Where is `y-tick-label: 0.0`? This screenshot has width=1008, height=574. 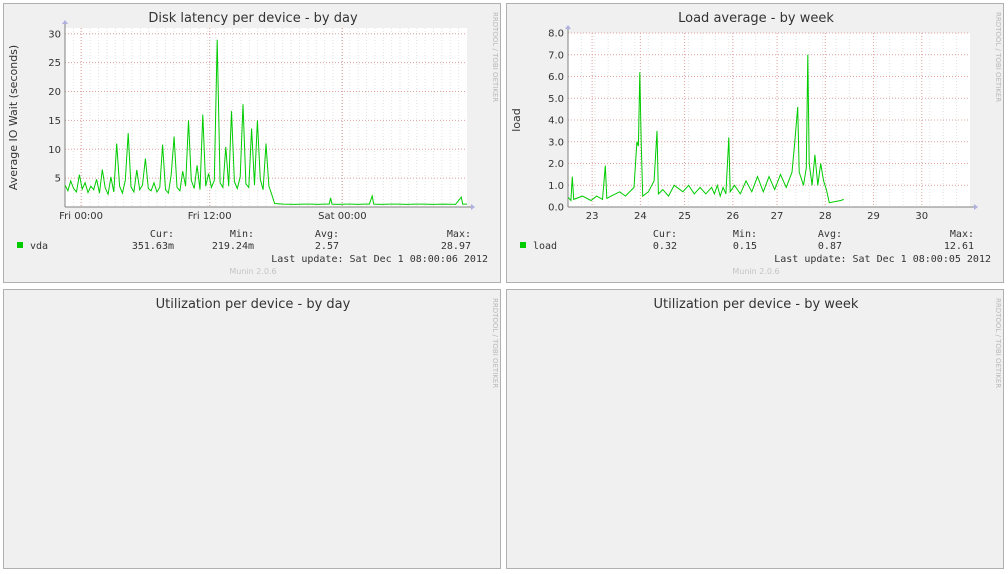
y-tick-label: 0.0 is located at coordinates (556, 208).